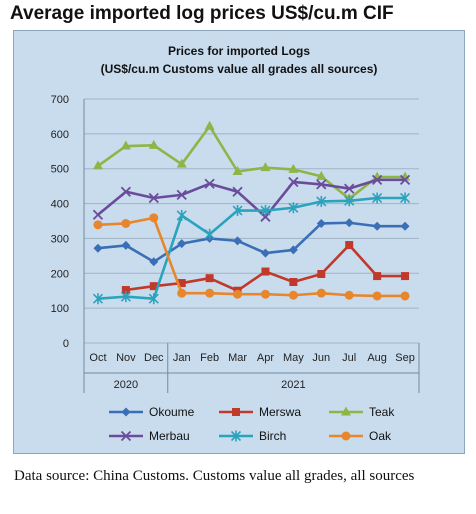 The width and height of the screenshot is (476, 514). I want to click on y-tick-label: 600, so click(60, 135).